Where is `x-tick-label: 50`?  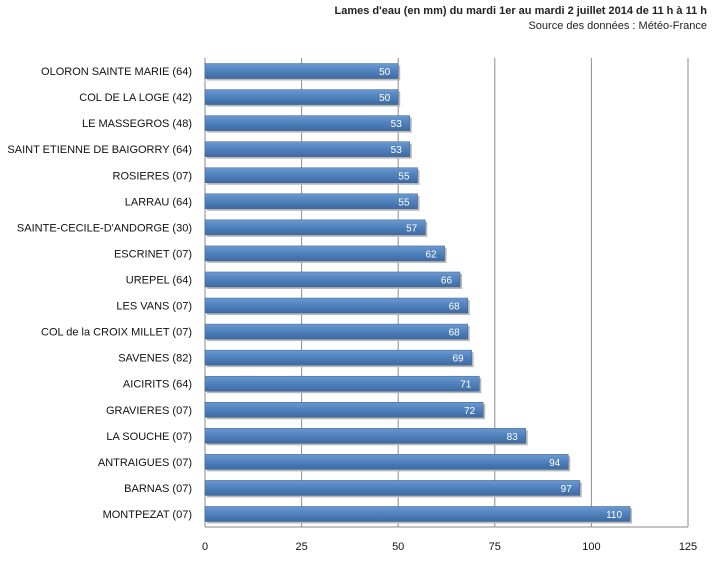 x-tick-label: 50 is located at coordinates (398, 547).